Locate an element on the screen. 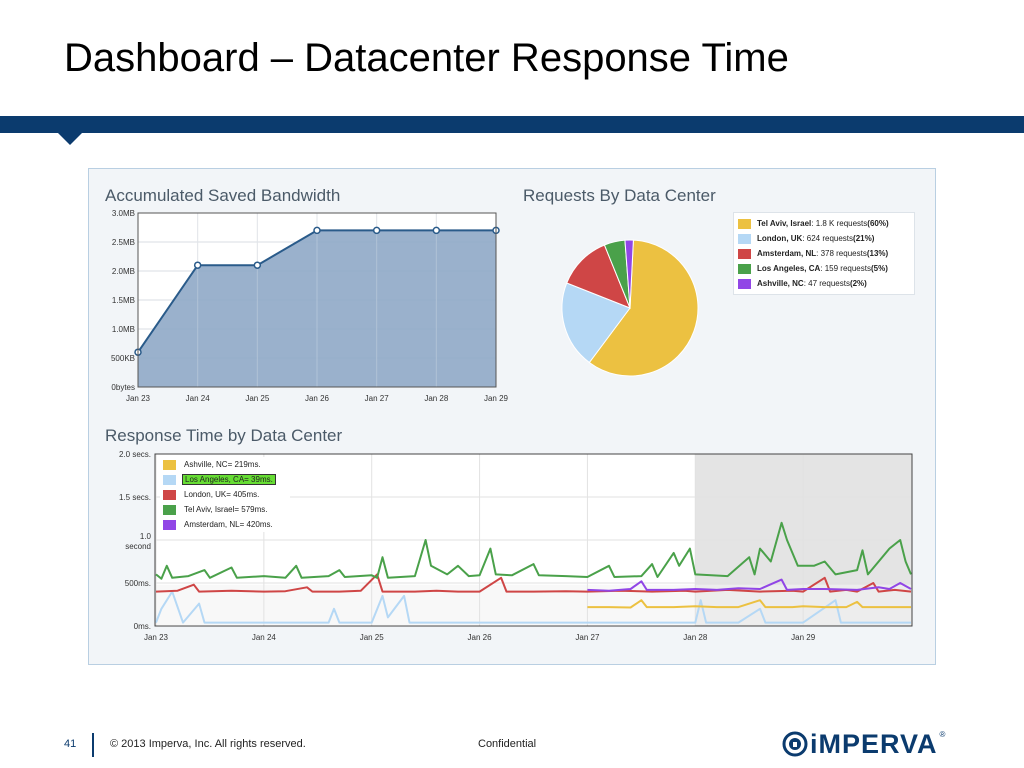 The height and width of the screenshot is (768, 1024). imperva-logo-icon is located at coordinates (795, 744).